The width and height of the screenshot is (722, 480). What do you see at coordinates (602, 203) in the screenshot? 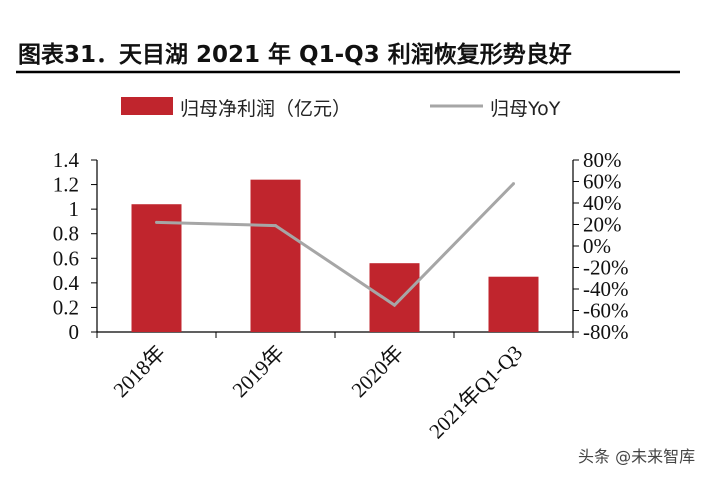
I see `right-tick-label: 40%` at bounding box center [602, 203].